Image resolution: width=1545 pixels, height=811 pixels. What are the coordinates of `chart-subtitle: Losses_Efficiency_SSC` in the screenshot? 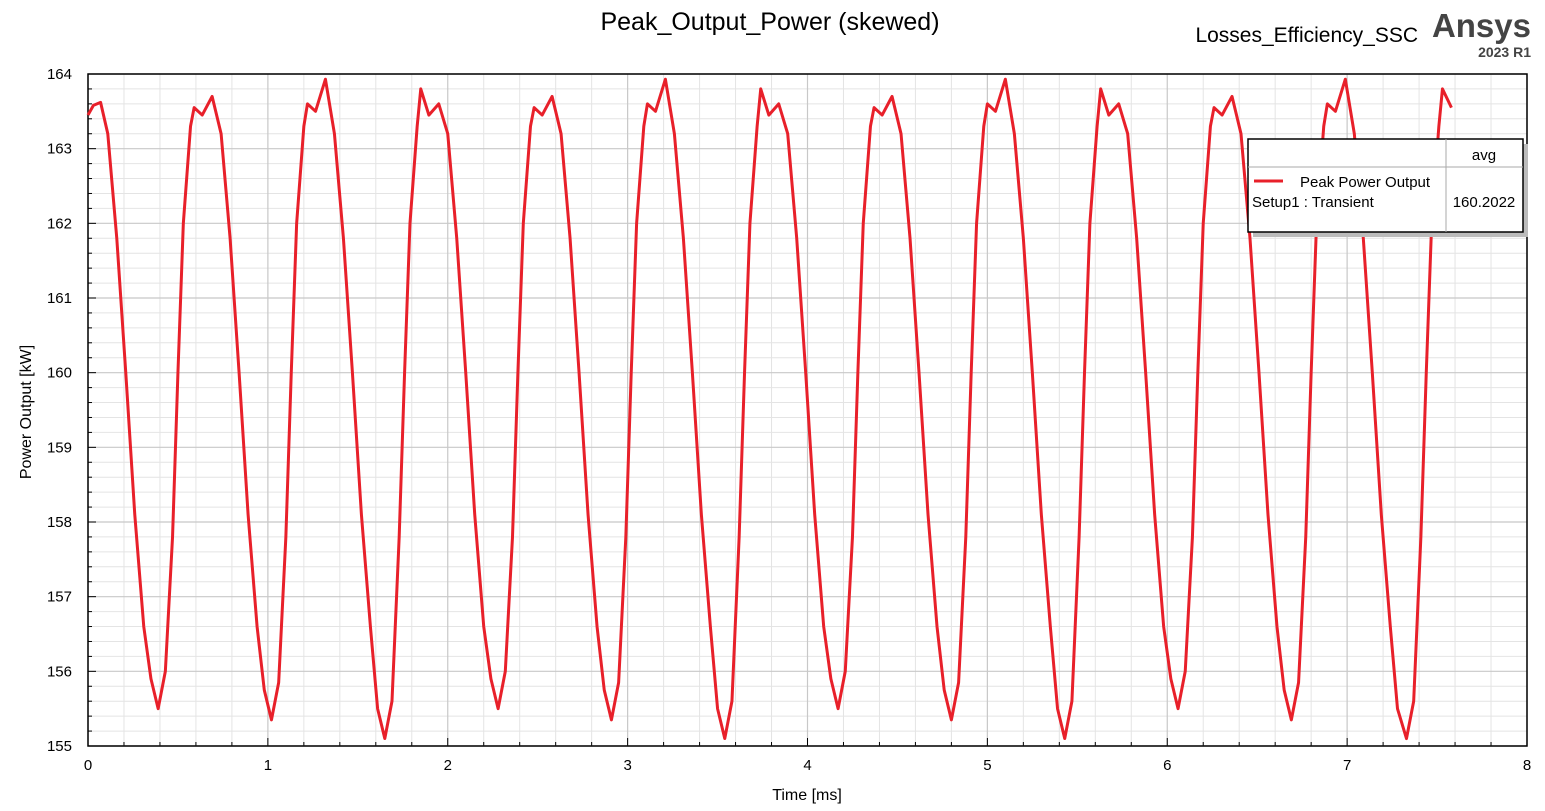 It's located at (1306, 35).